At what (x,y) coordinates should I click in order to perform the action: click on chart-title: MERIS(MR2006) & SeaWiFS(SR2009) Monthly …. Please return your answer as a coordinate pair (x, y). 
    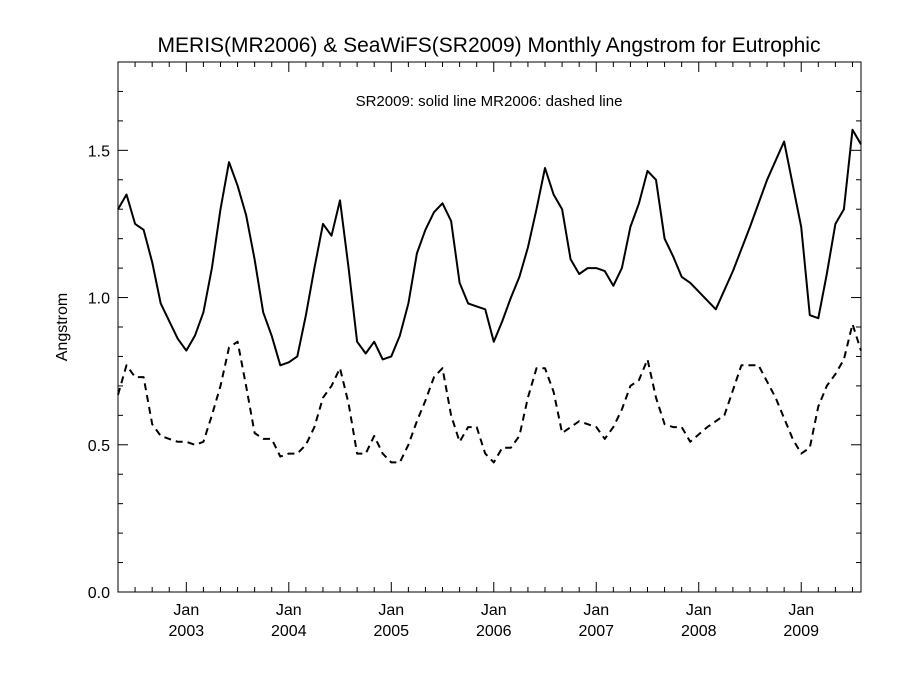
    Looking at the image, I should click on (489, 45).